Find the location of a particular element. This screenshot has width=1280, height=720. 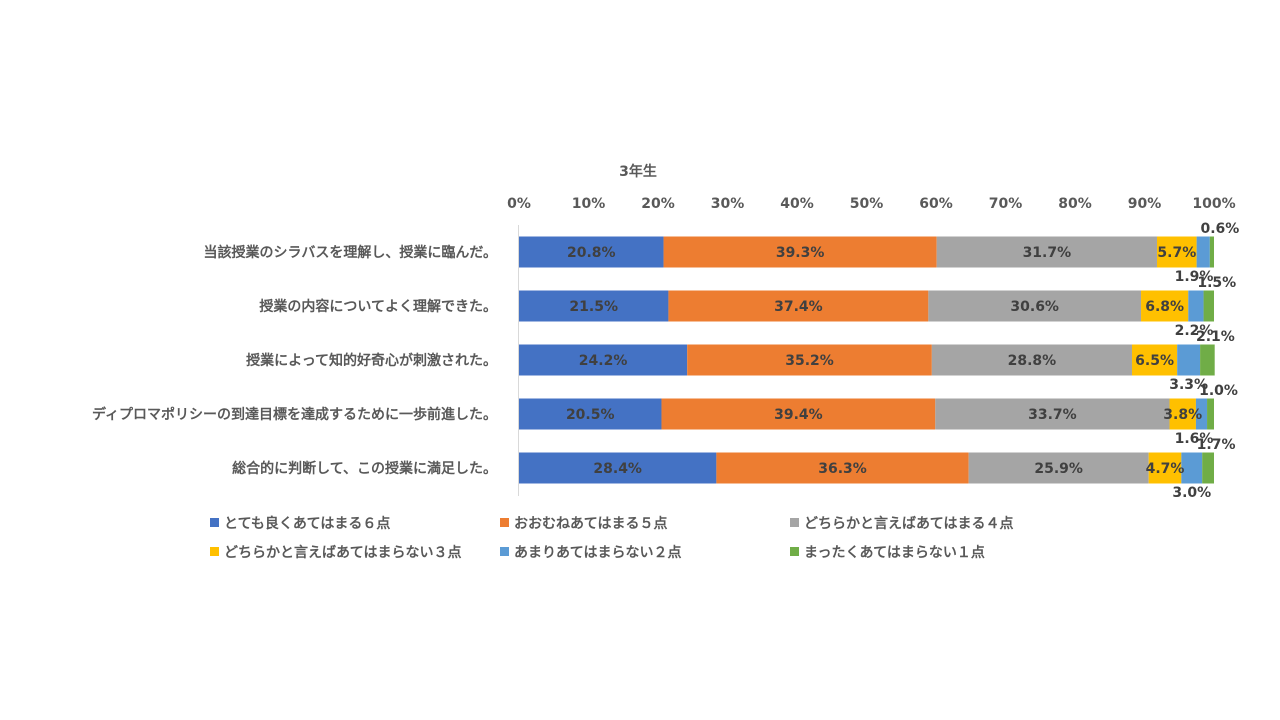

data-label: 36.3% is located at coordinates (842, 469).